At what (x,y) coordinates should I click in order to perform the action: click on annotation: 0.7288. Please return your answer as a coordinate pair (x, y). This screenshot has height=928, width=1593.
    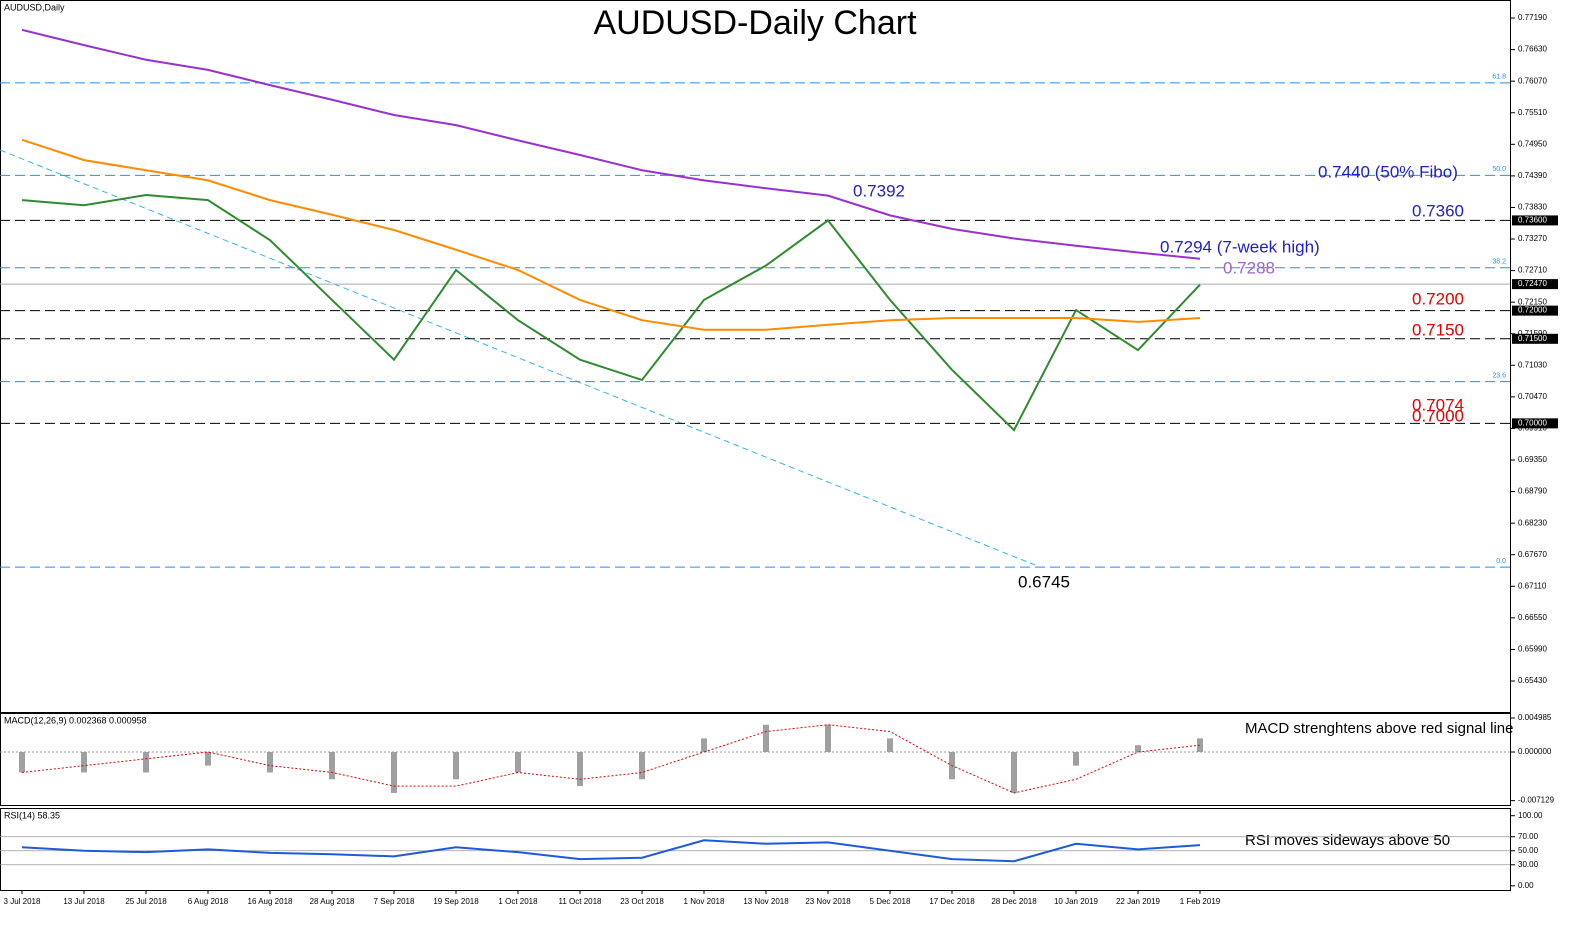
    Looking at the image, I should click on (1249, 267).